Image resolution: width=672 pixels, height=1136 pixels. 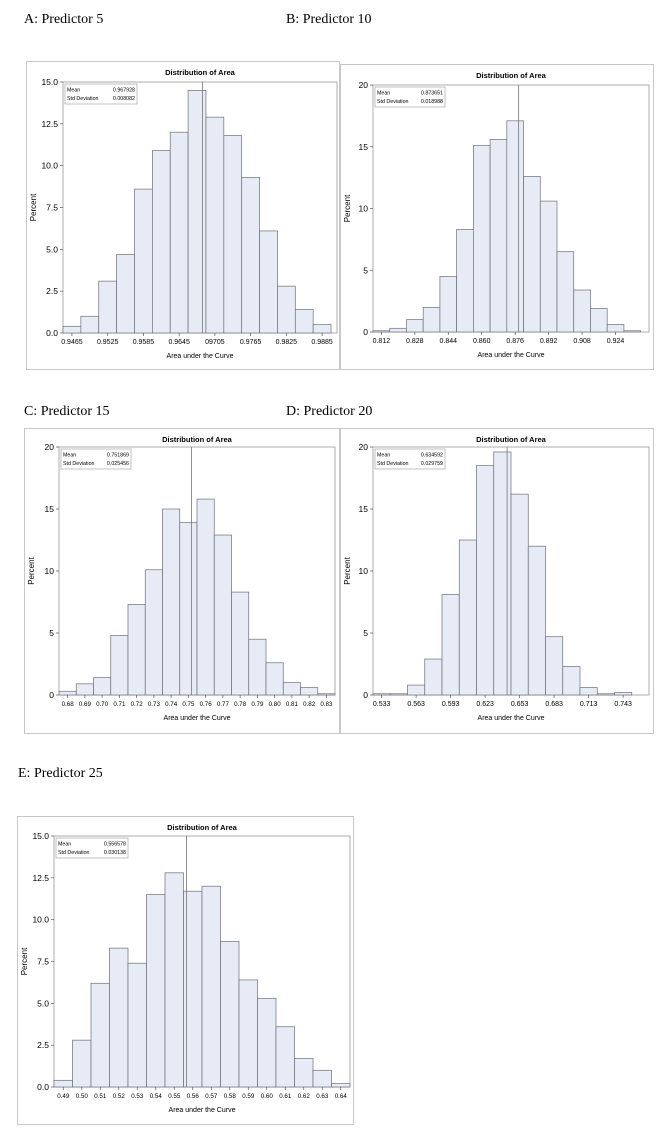 I want to click on x-tick-label: 0.78, so click(x=240, y=704).